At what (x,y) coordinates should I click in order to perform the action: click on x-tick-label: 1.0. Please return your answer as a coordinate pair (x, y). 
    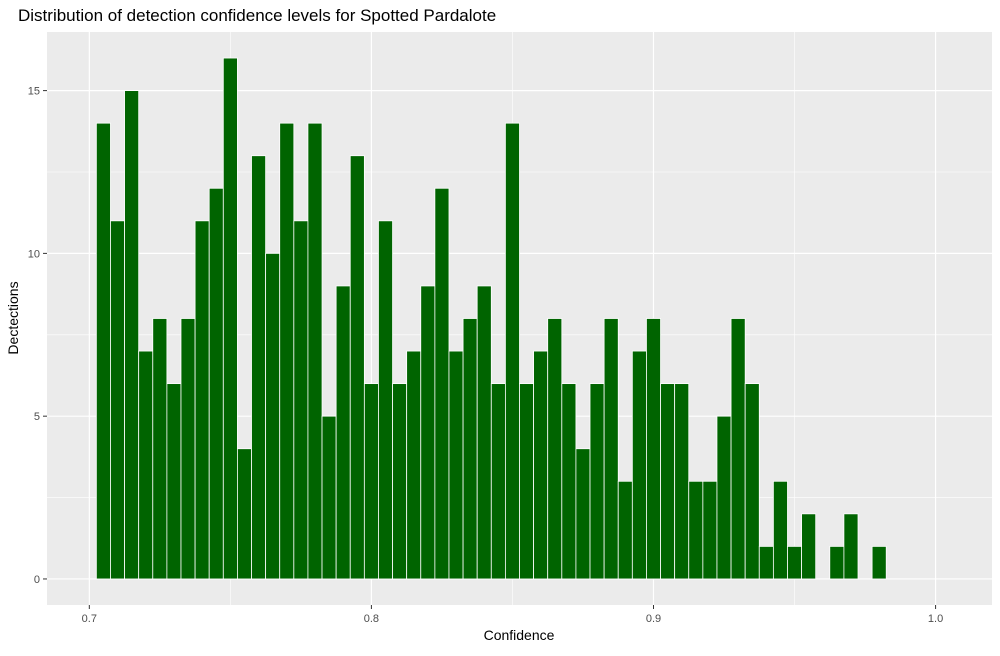
    Looking at the image, I should click on (935, 619).